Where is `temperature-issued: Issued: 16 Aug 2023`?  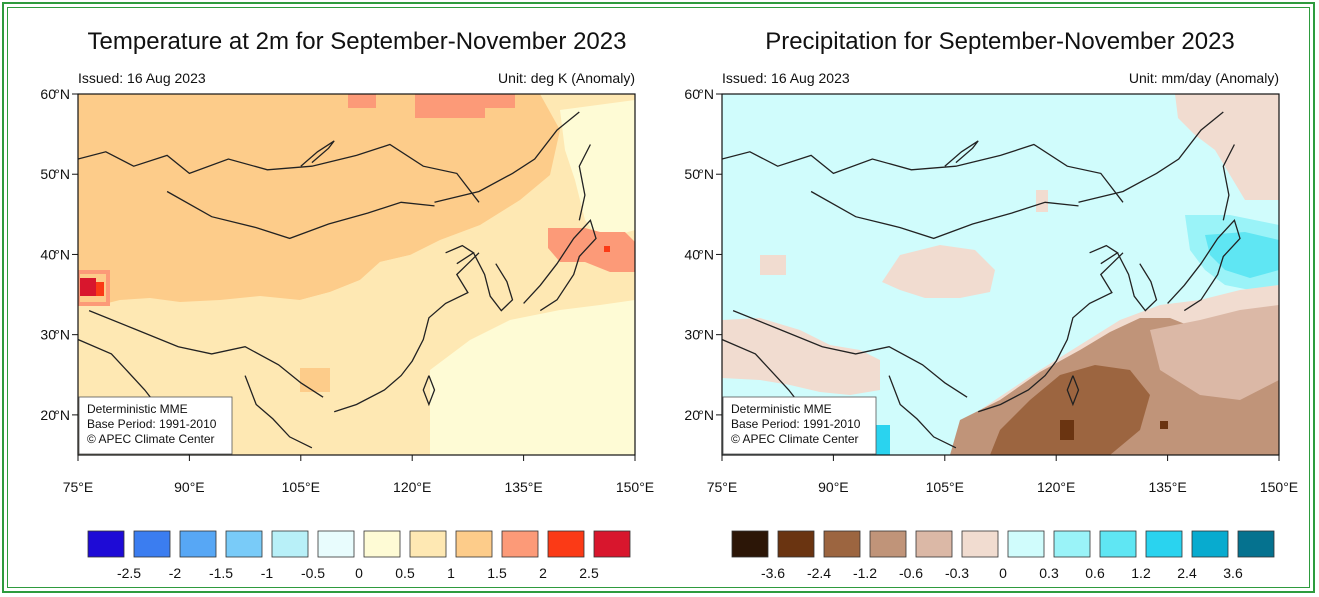
temperature-issued: Issued: 16 Aug 2023 is located at coordinates (142, 78).